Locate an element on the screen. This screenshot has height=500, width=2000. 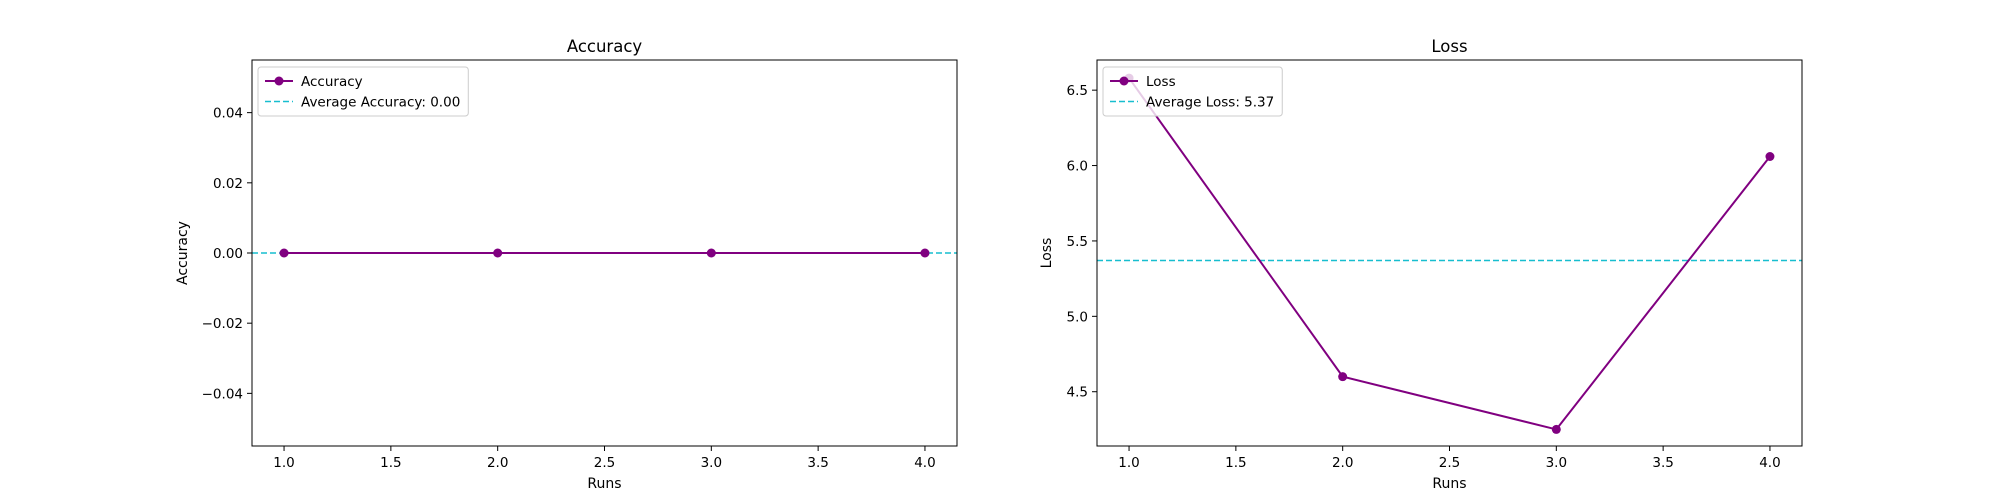
accuracy-y-axis-label: Accuracy is located at coordinates (183, 253).